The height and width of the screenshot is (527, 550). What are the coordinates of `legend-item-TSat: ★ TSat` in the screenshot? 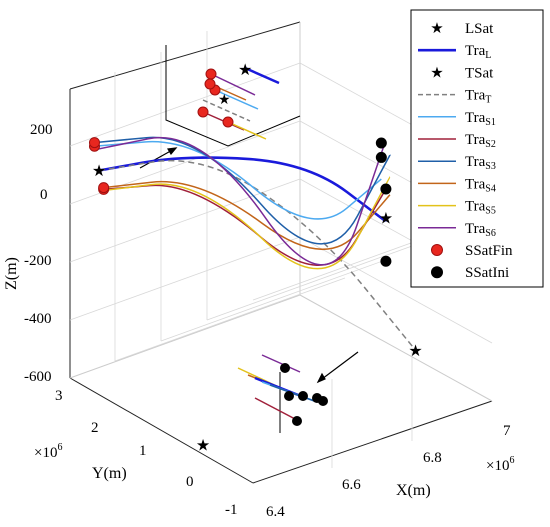 It's located at (462, 73).